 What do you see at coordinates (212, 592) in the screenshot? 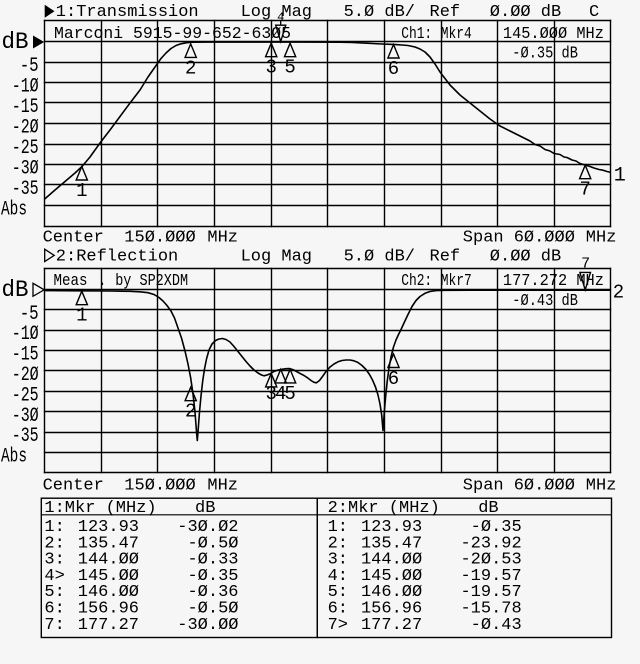
I see `svg-text: -Ø.36` at bounding box center [212, 592].